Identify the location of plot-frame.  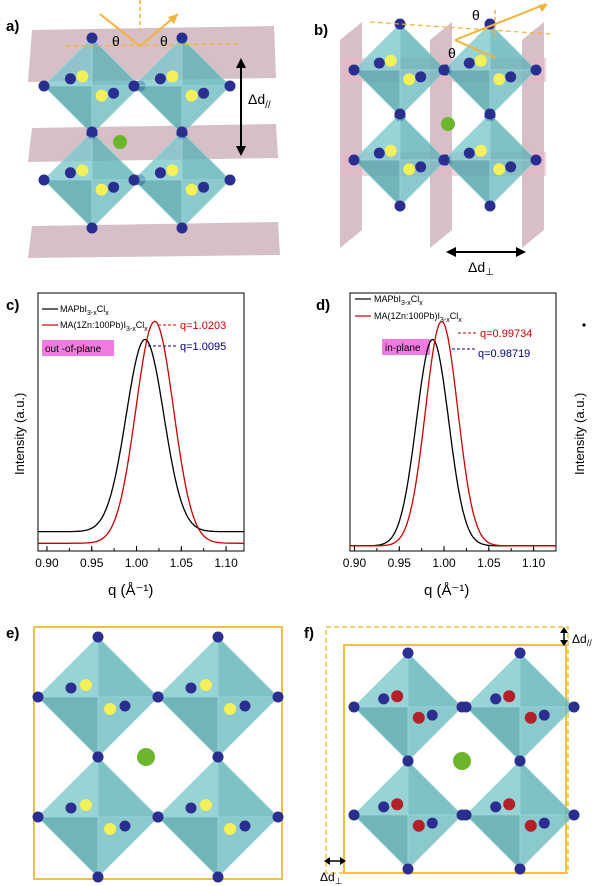
(453, 422).